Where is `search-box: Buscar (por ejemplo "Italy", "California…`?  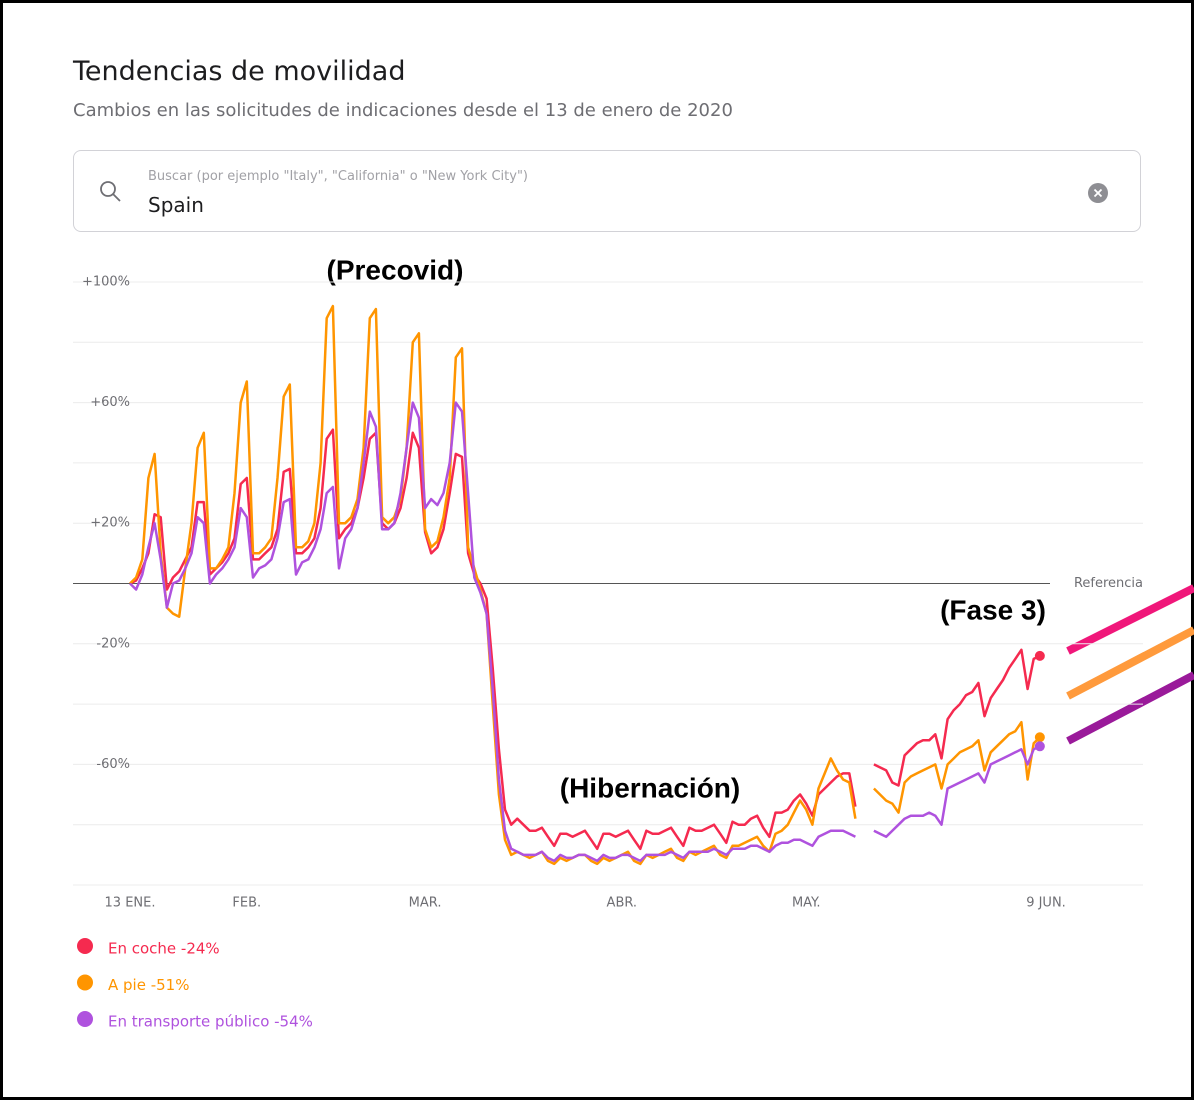 search-box: Buscar (por ejemplo "Italy", "California… is located at coordinates (607, 191).